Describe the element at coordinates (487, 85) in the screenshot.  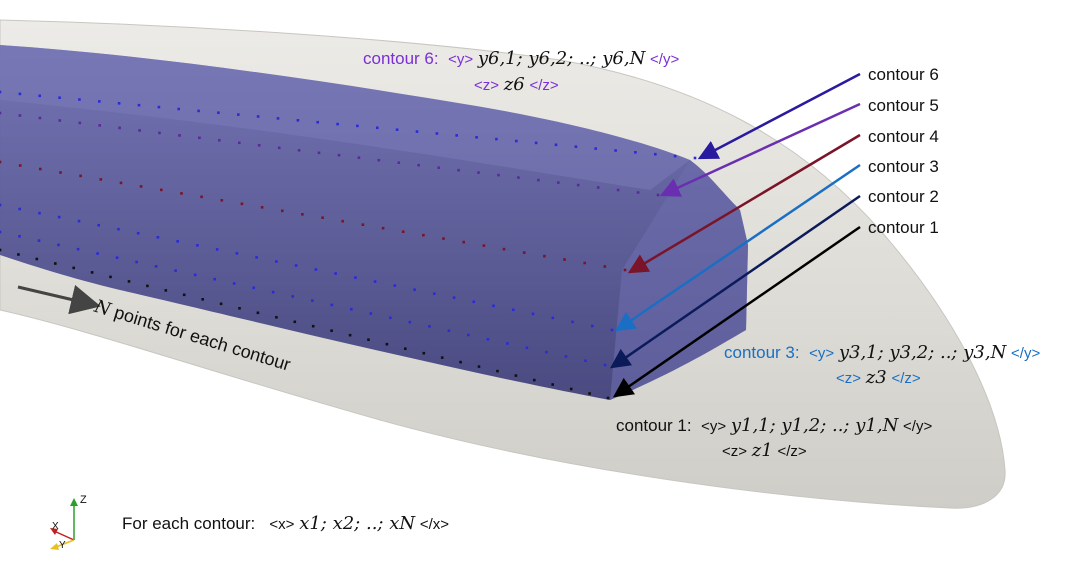
I see `contour6-z-open: <z>` at that location.